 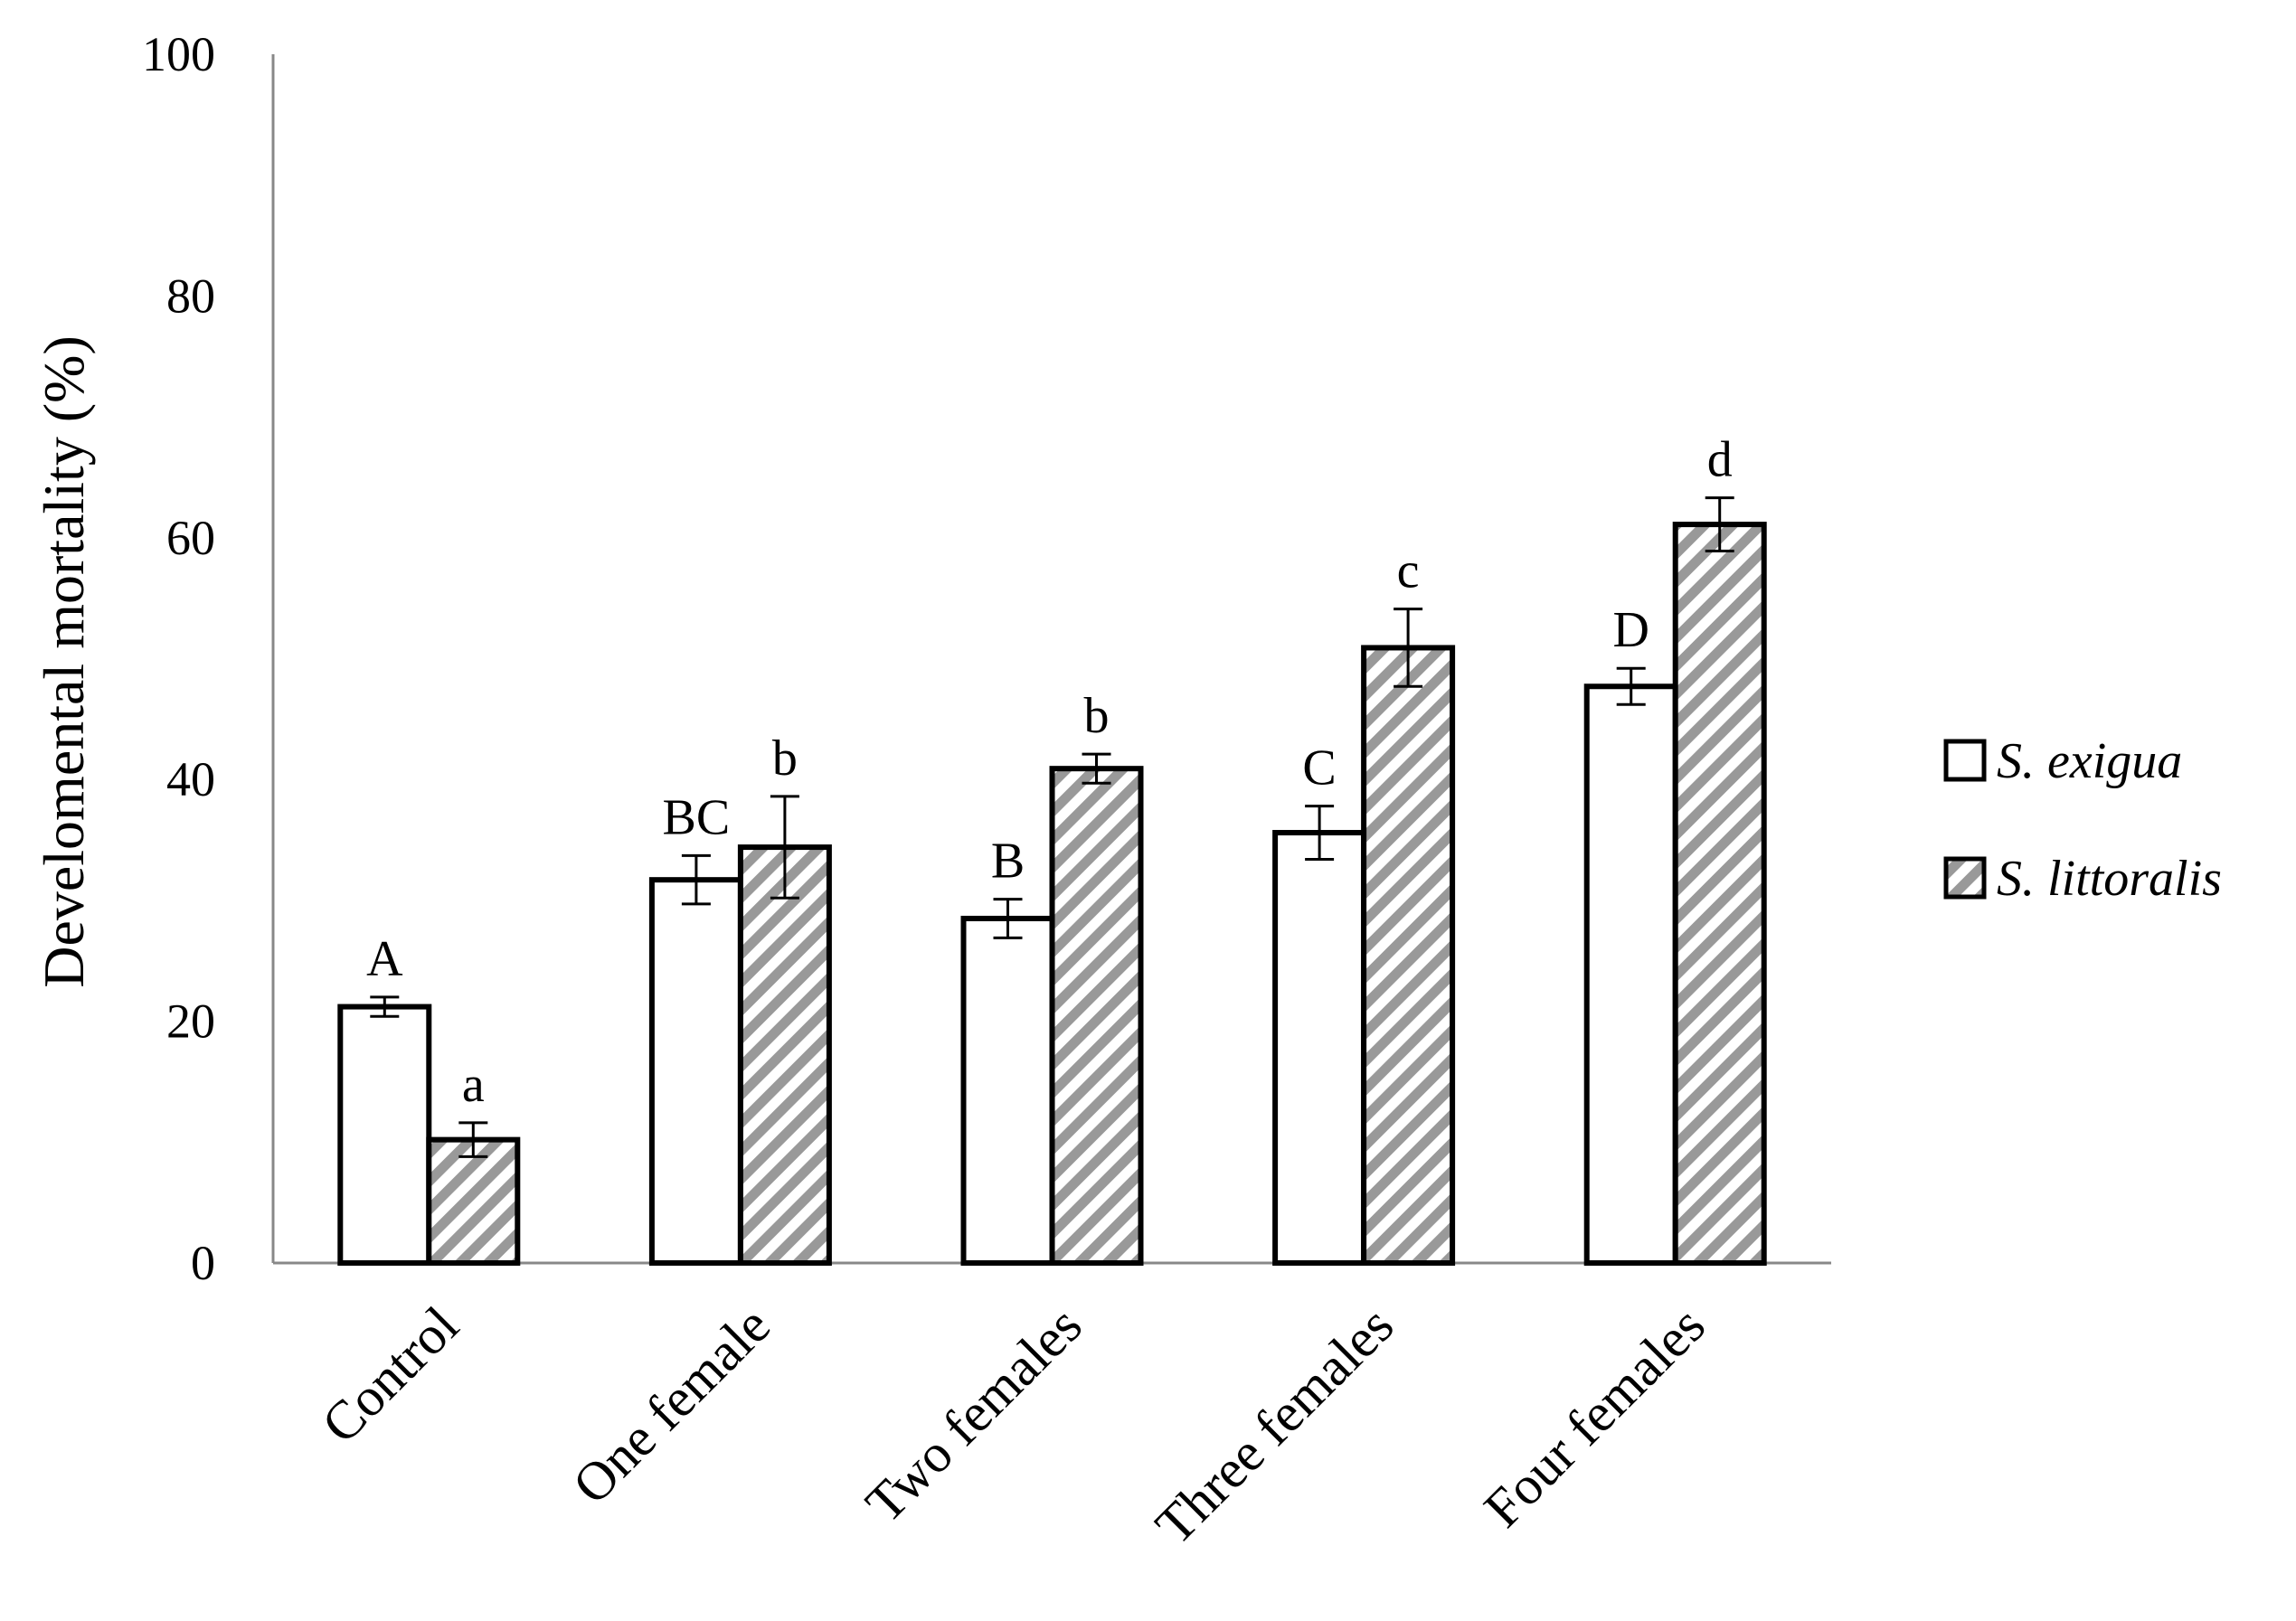 I want to click on legend-label: S. exigua, so click(x=2090, y=761).